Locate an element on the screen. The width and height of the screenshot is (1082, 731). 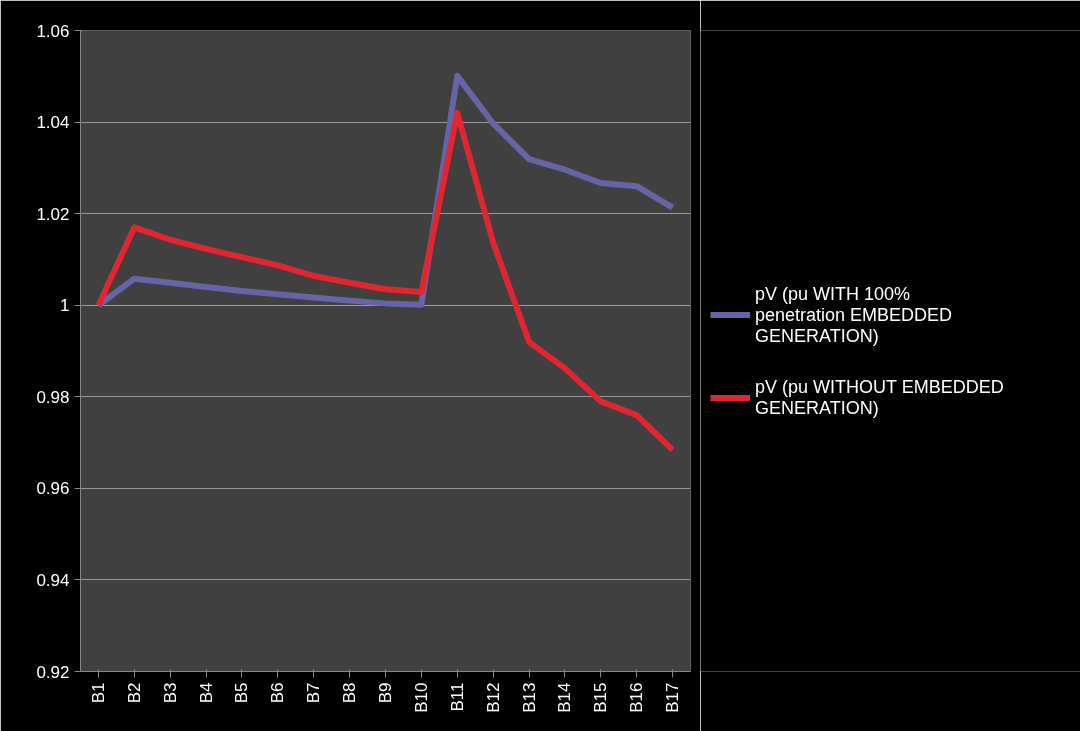
x-tick-label: B7 is located at coordinates (314, 693).